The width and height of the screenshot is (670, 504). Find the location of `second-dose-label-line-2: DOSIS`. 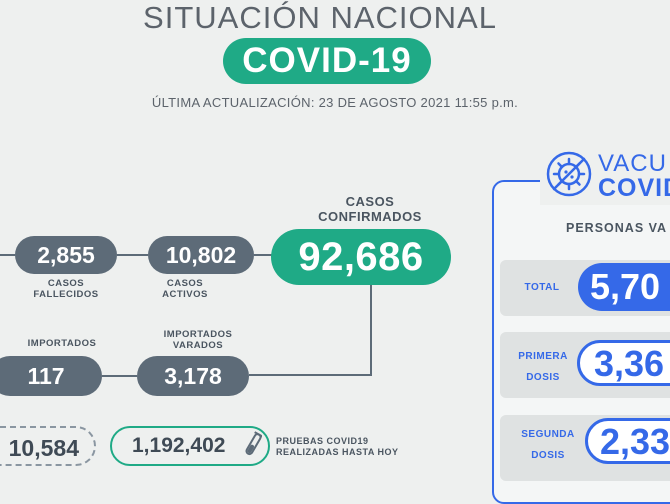

second-dose-label-line-2: DOSIS is located at coordinates (548, 455).